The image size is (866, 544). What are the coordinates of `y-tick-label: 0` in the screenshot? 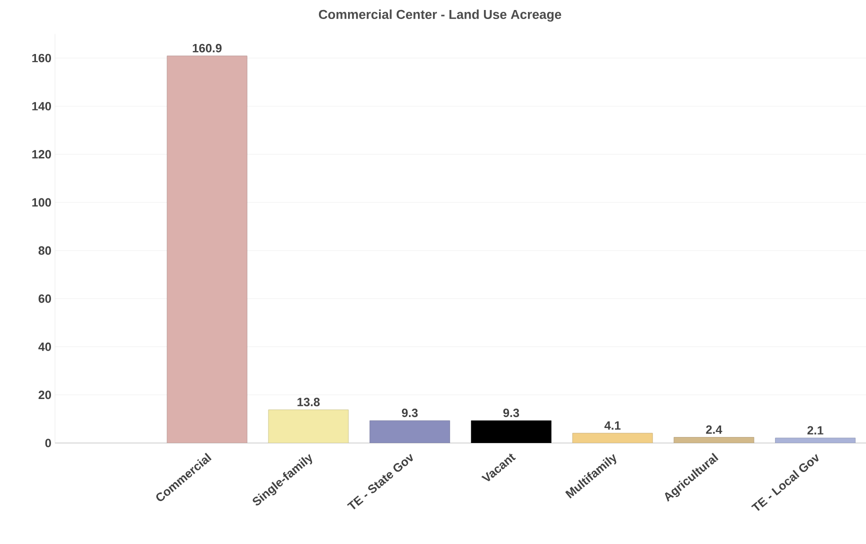 It's located at (48, 443).